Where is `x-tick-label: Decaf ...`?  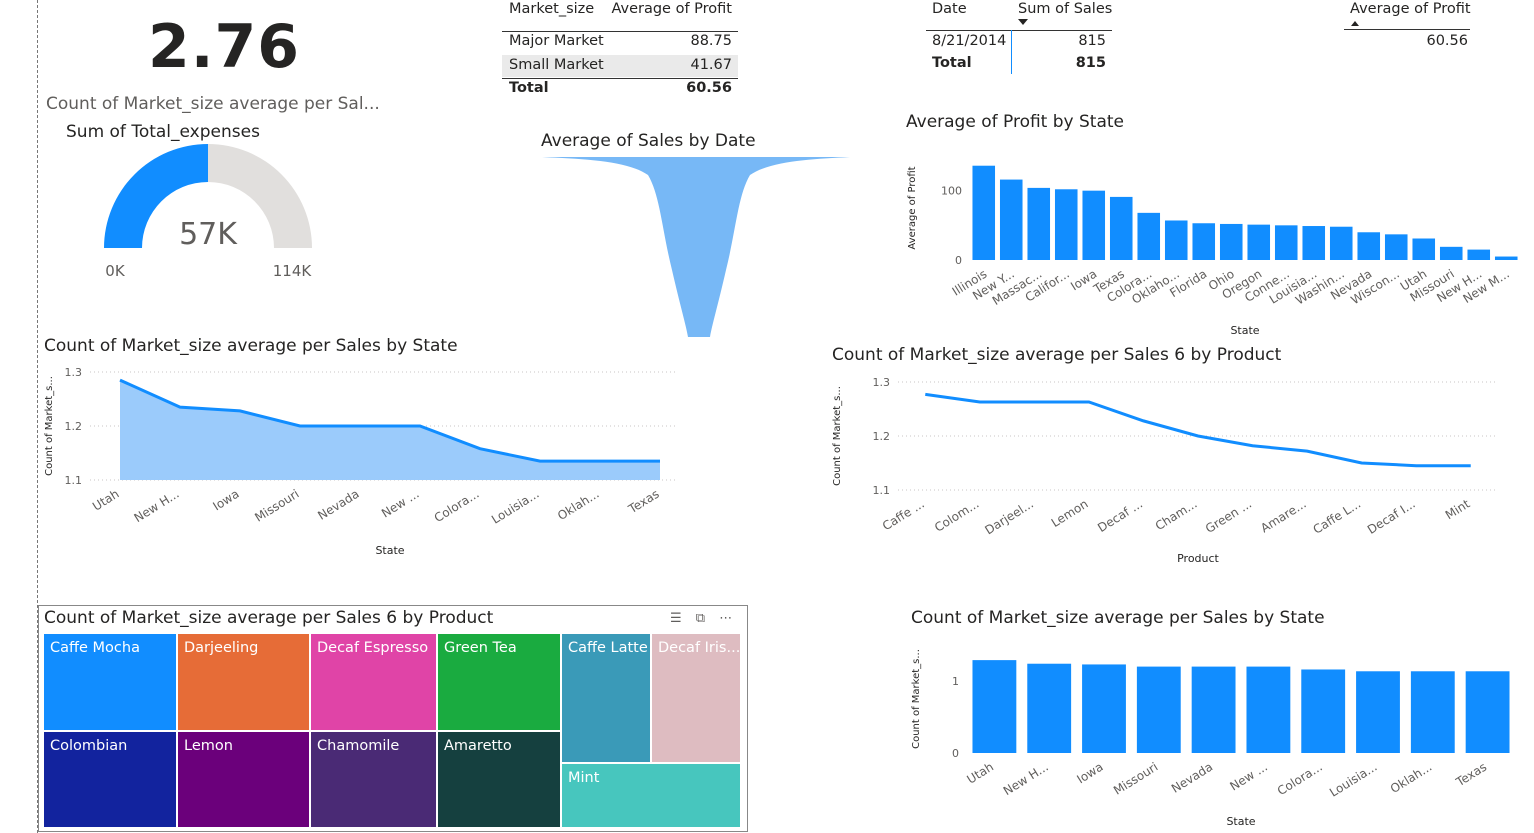 x-tick-label: Decaf ... is located at coordinates (1120, 516).